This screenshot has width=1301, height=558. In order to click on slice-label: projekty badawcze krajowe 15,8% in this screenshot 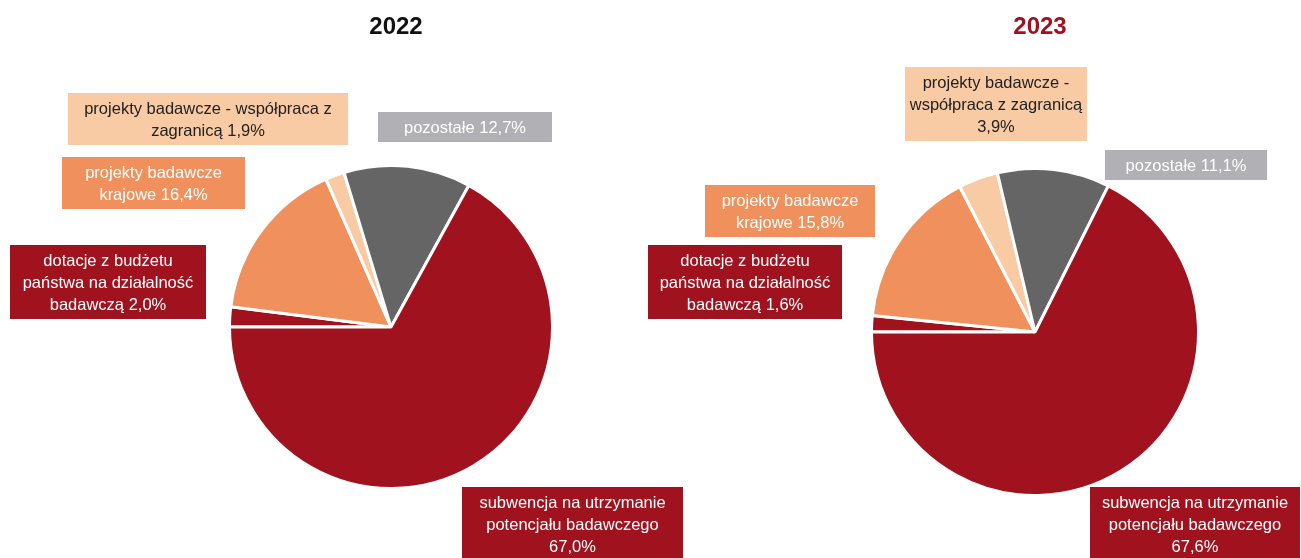, I will do `click(790, 211)`.